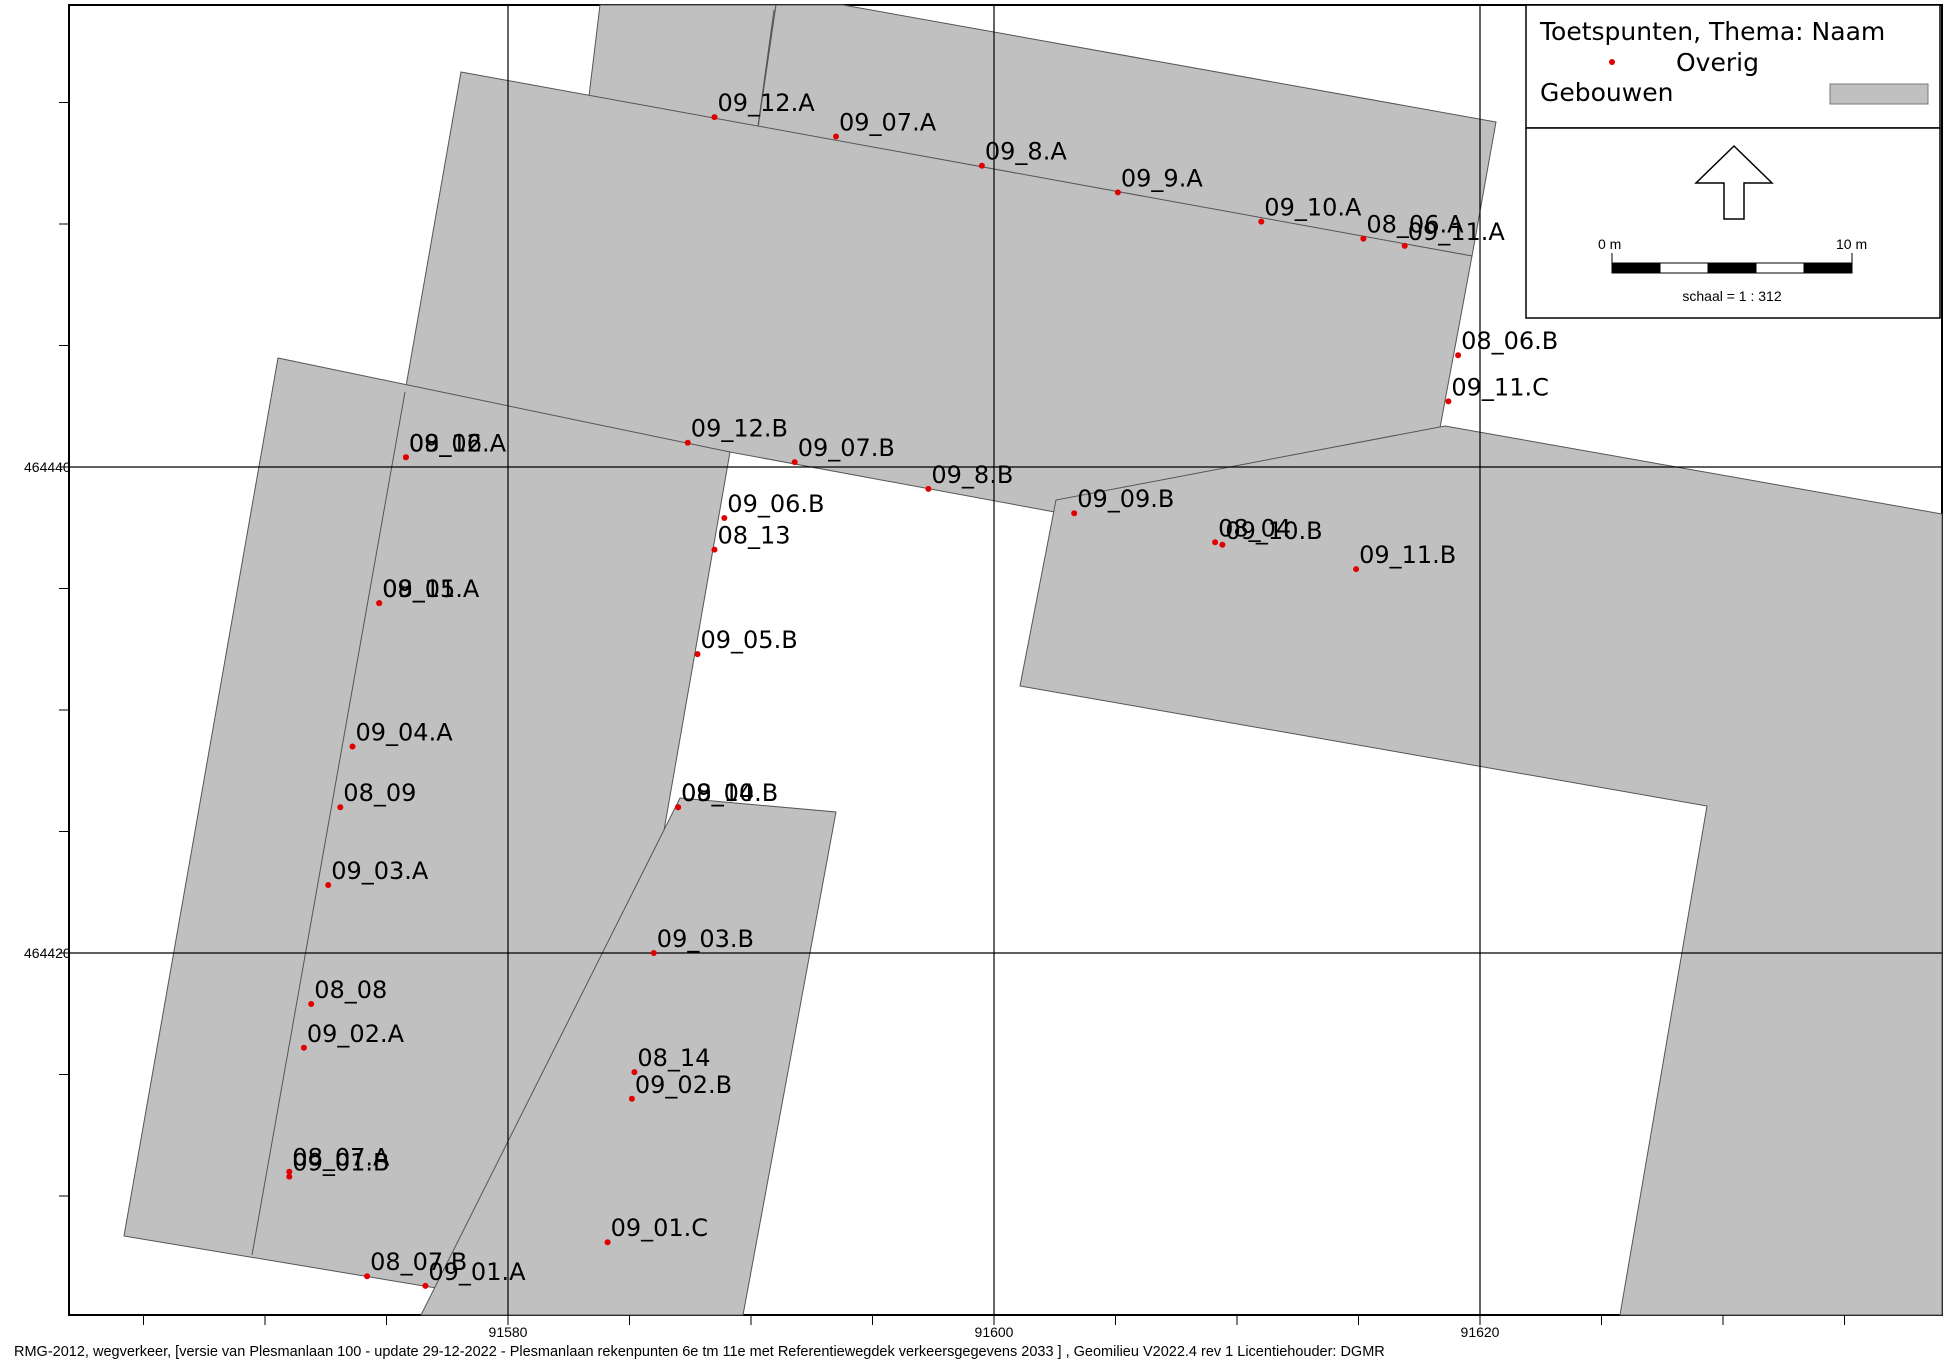  I want to click on point-marker-09_07.A, so click(836, 136).